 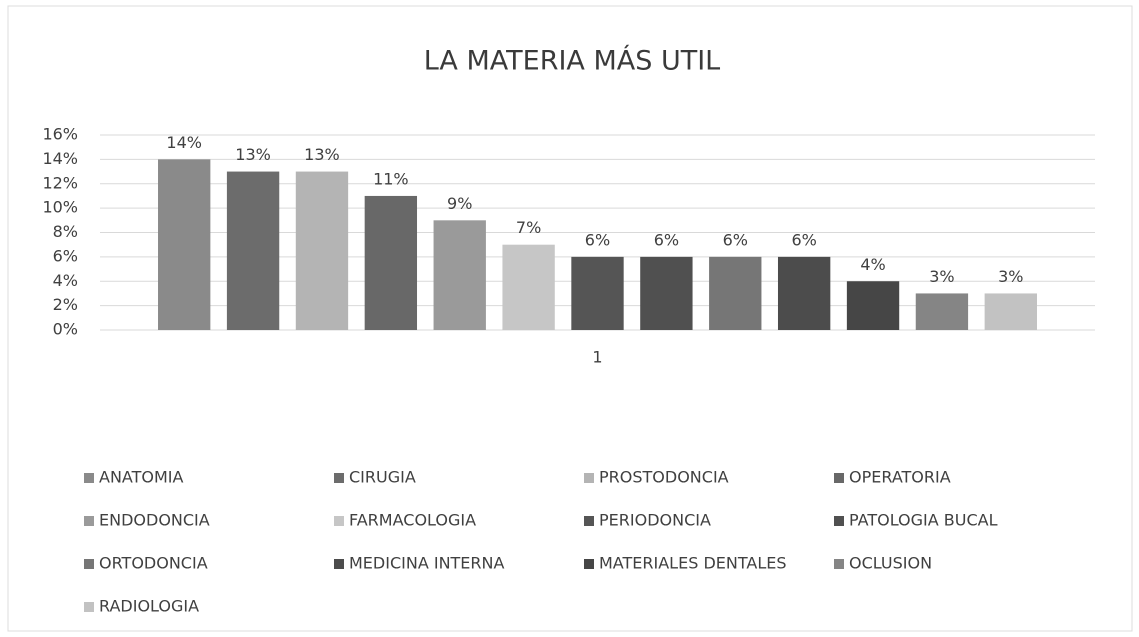 What do you see at coordinates (923, 520) in the screenshot?
I see `legend-label: PATOLOGIA BUCAL` at bounding box center [923, 520].